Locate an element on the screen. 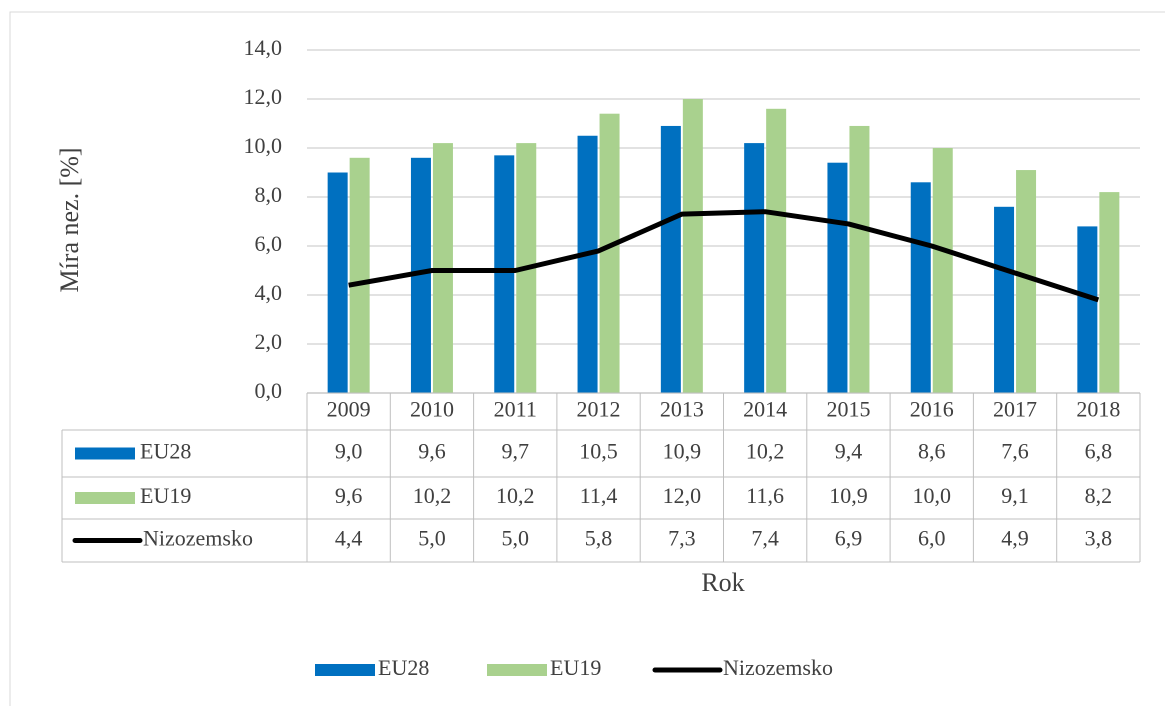 The height and width of the screenshot is (706, 1165). table-cell: 7,6 is located at coordinates (1015, 451).